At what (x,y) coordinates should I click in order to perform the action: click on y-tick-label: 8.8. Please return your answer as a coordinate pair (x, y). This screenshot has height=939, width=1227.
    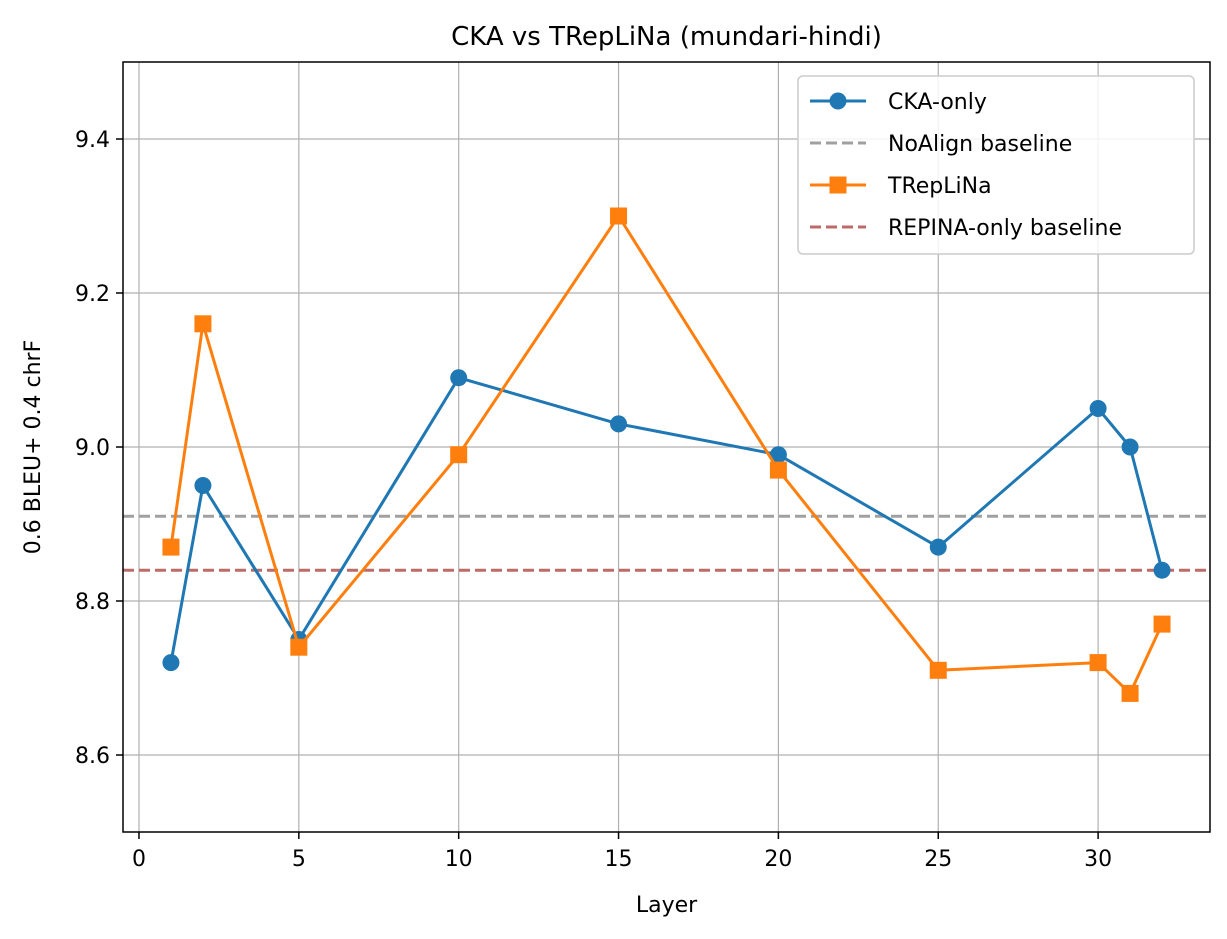
    Looking at the image, I should click on (92, 602).